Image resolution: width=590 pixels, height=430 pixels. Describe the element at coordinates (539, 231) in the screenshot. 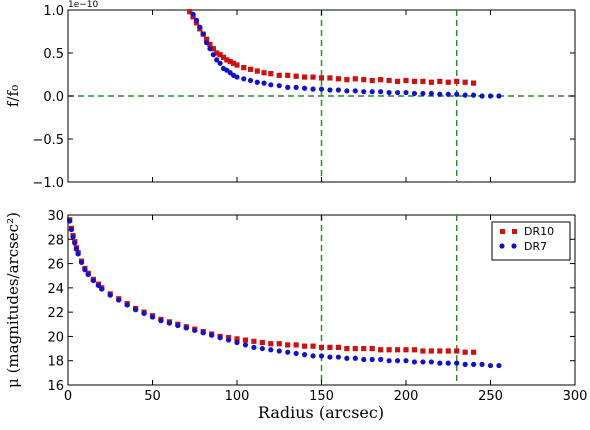

I see `legend-label-dr10: DR10` at that location.